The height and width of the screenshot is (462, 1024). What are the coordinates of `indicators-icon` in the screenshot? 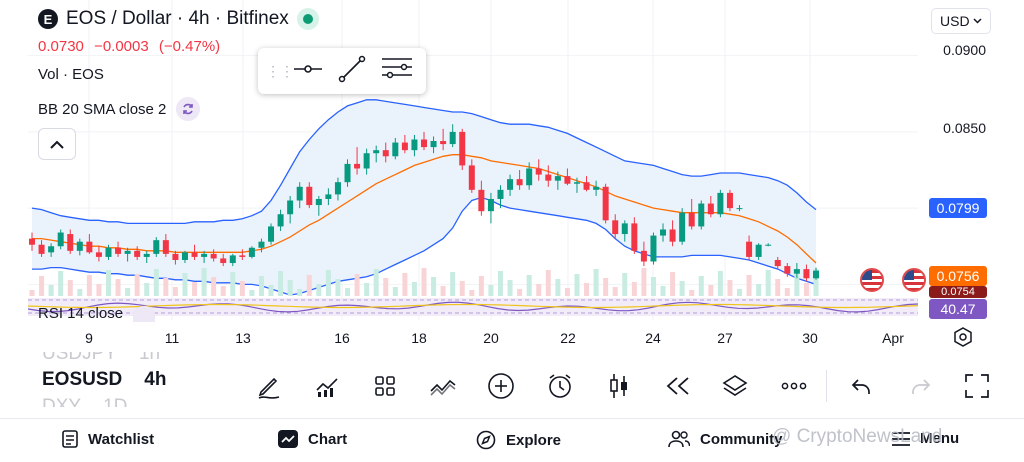 It's located at (327, 386).